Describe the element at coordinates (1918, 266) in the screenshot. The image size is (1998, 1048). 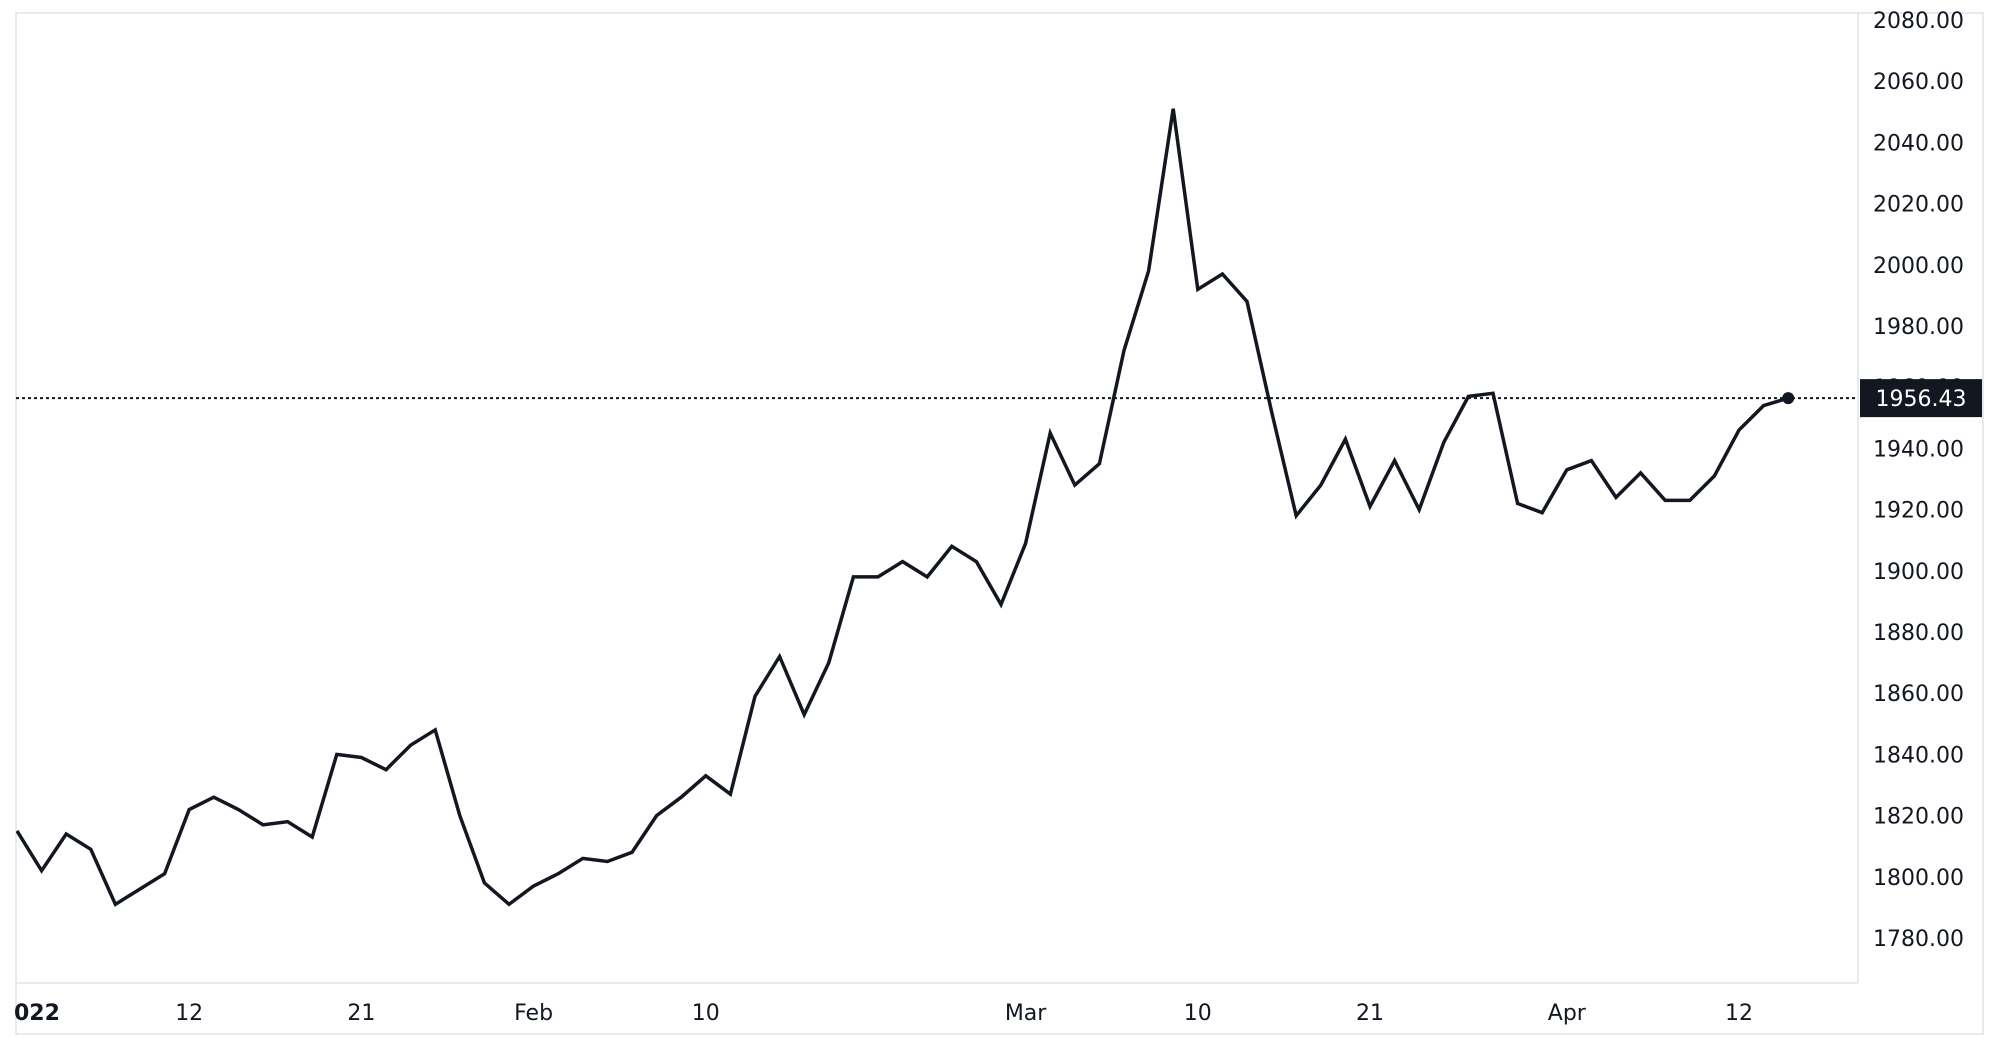
I see `y-tick-label: 2000.00` at that location.